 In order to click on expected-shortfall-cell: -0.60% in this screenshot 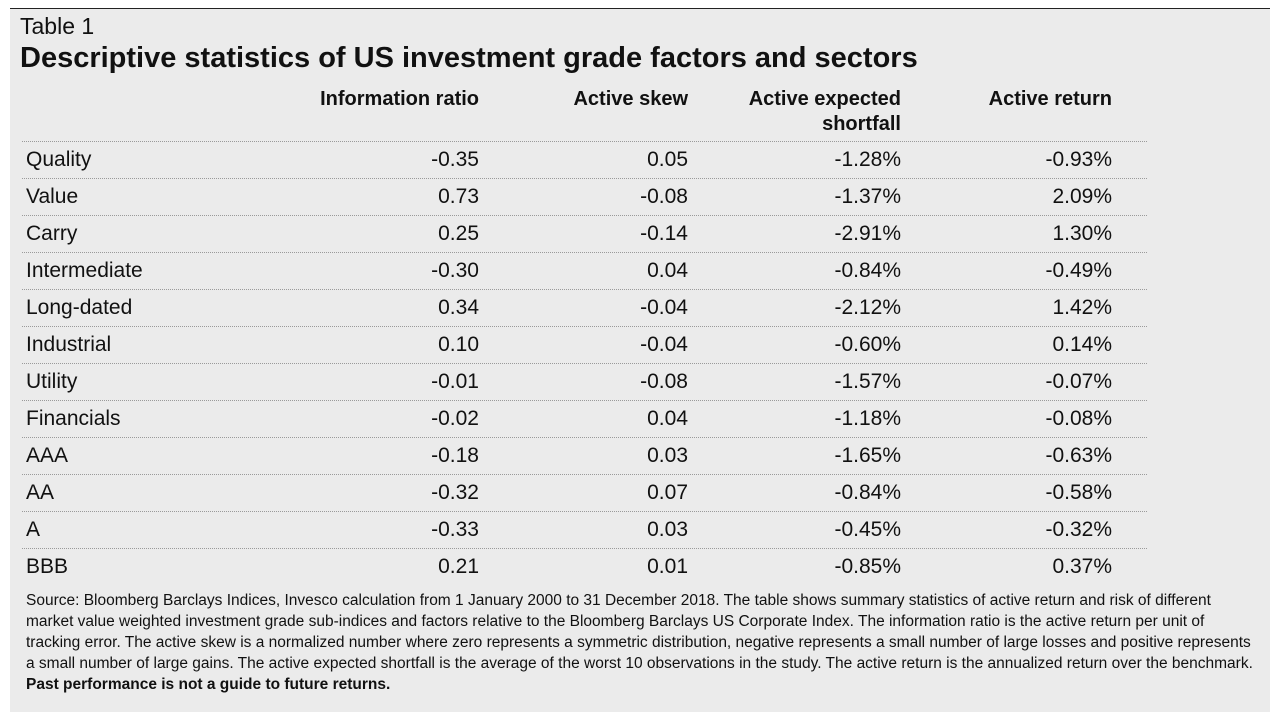, I will do `click(867, 344)`.